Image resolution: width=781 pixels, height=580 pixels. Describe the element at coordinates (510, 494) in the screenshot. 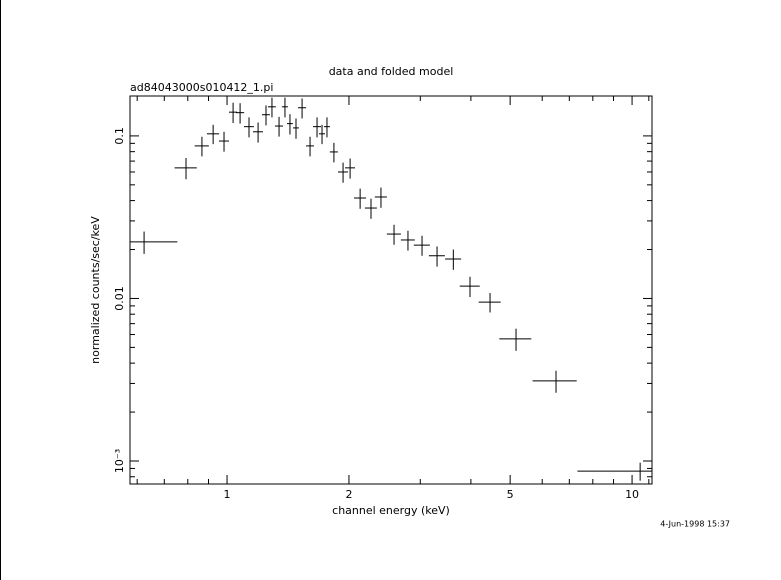

I see `x-tick-label: 5` at that location.